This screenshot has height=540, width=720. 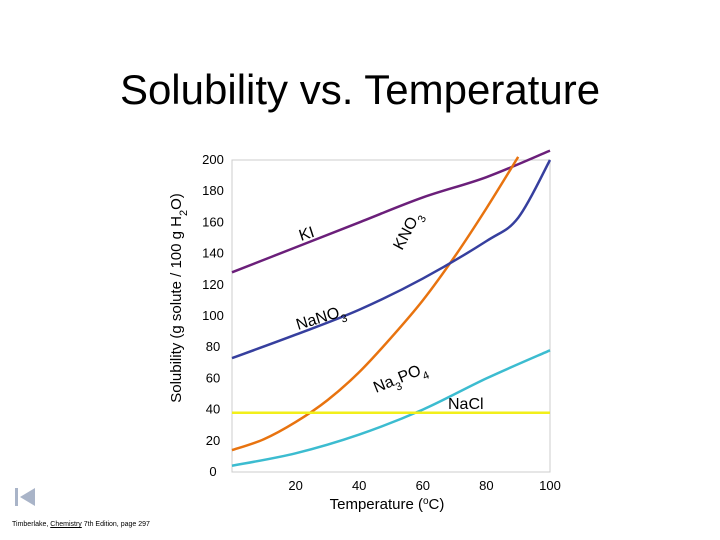 What do you see at coordinates (295, 485) in the screenshot?
I see `x-tick-label: 20` at bounding box center [295, 485].